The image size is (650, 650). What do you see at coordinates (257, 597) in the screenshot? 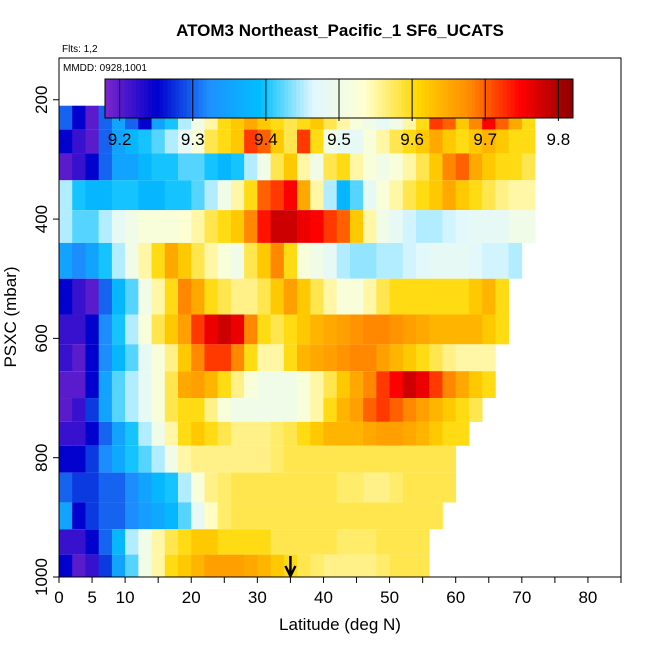
I see `x-tick-label: 30` at bounding box center [257, 597].